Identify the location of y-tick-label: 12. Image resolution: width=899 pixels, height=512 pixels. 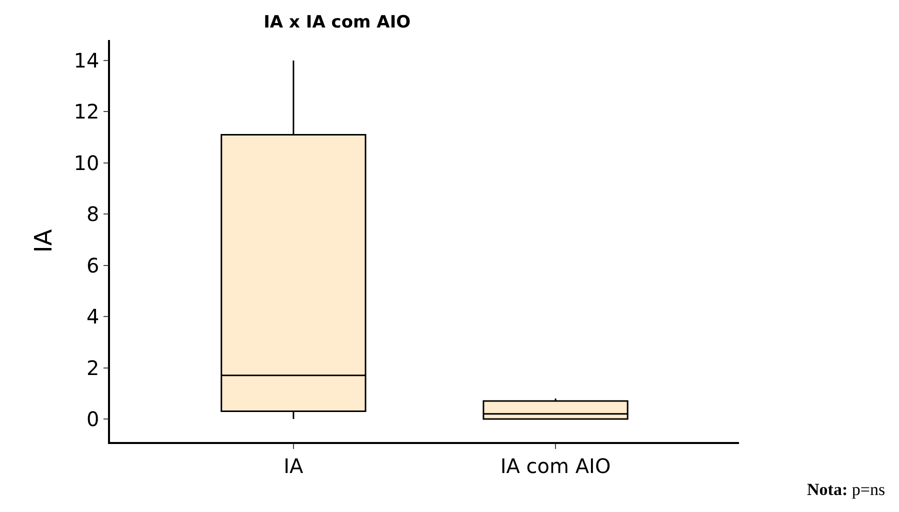
(87, 112).